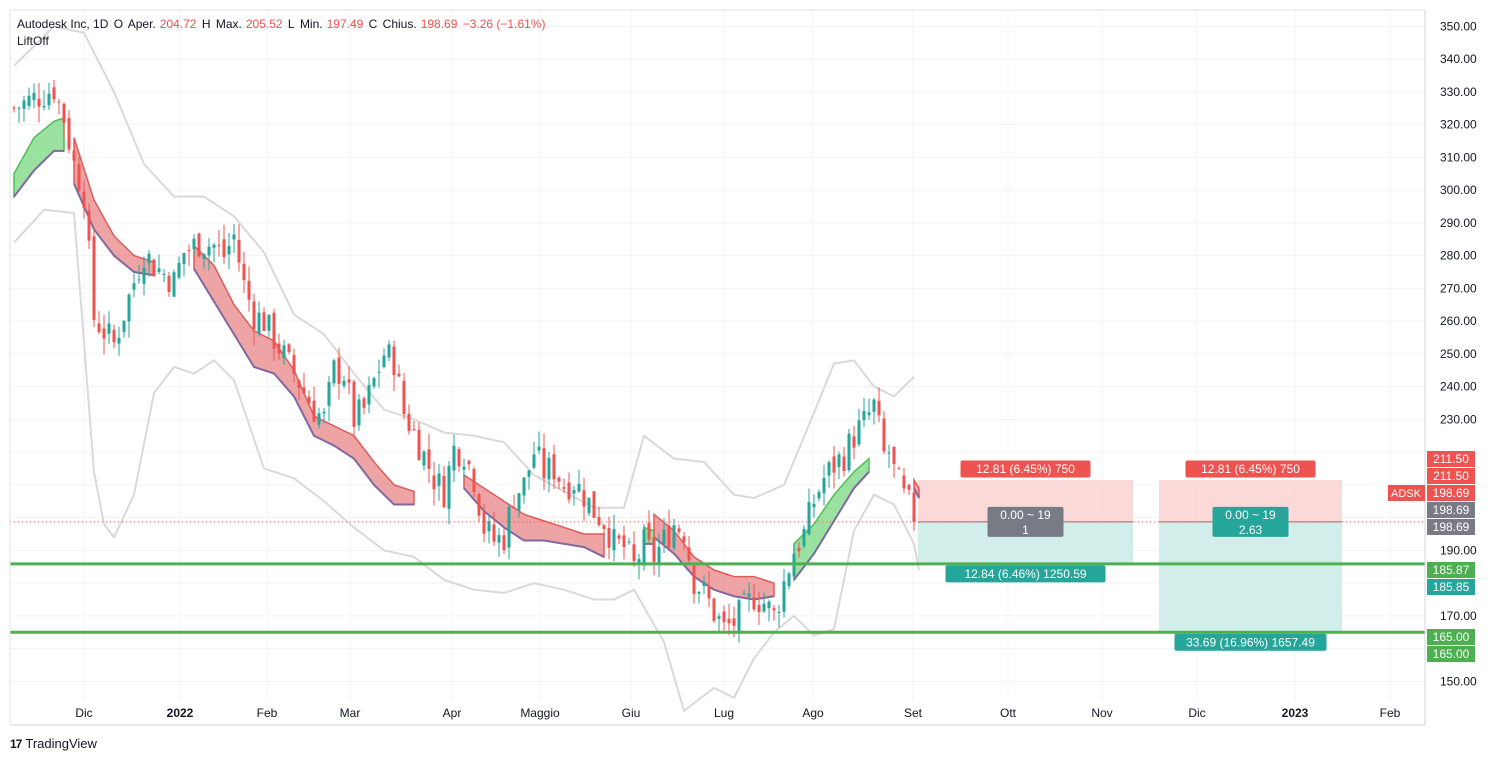 This screenshot has width=1493, height=762. What do you see at coordinates (1008, 713) in the screenshot?
I see `x-tick-label: Ott` at bounding box center [1008, 713].